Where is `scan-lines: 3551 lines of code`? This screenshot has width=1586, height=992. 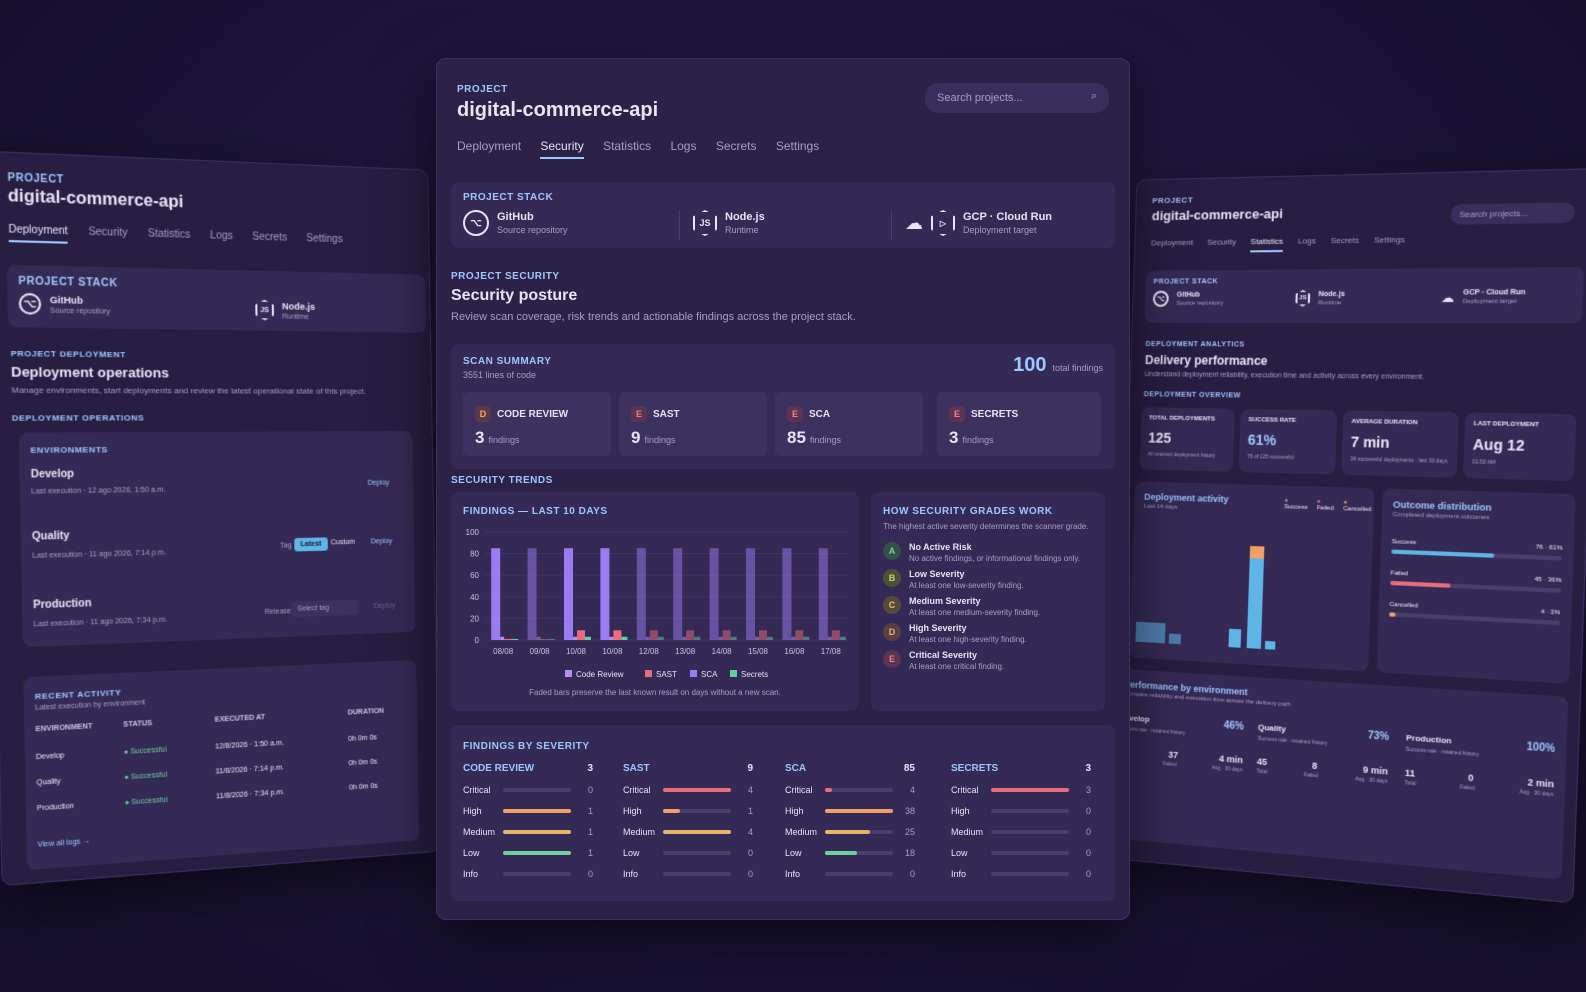
scan-lines: 3551 lines of code is located at coordinates (499, 375).